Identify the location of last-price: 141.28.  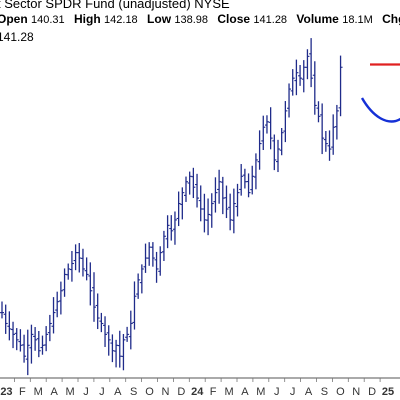
(17, 37).